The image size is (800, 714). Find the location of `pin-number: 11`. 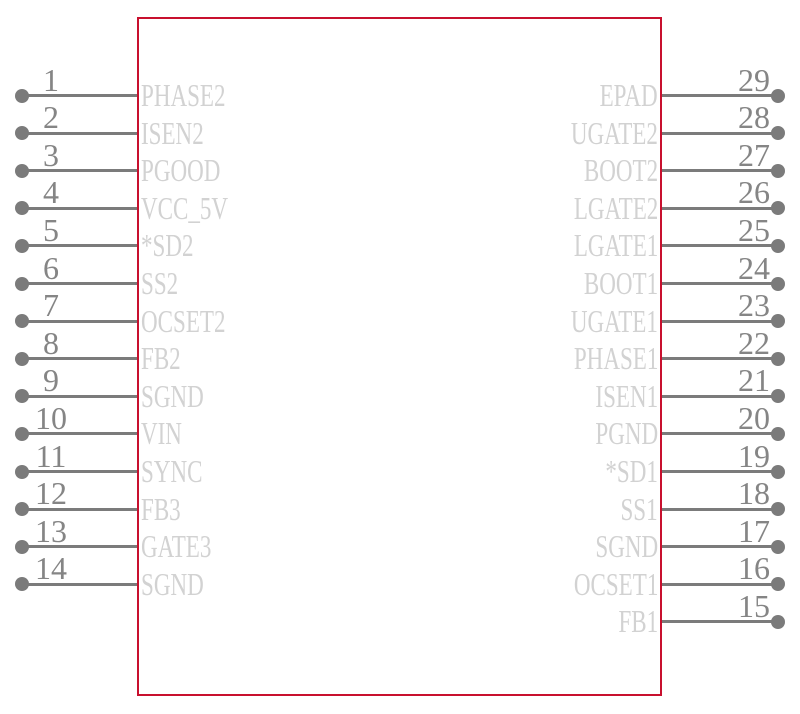

pin-number: 11 is located at coordinates (51, 455).